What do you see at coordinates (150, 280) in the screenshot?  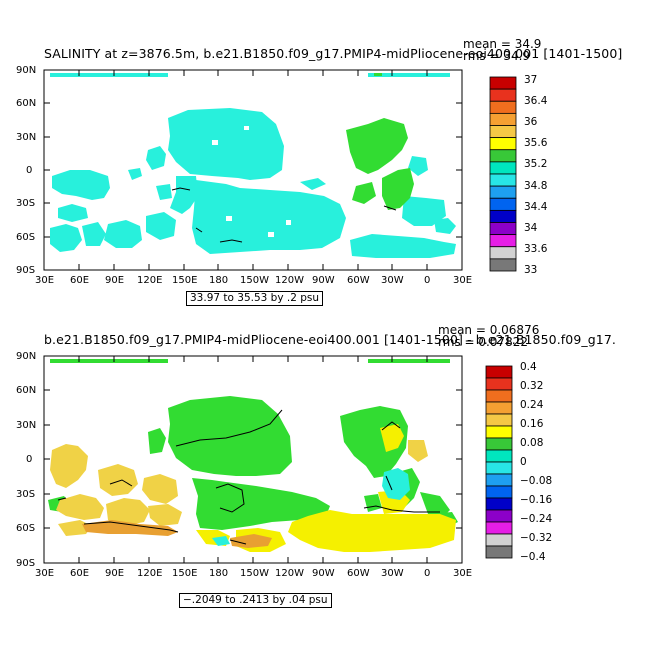 I see `panel-1-xtick: 120E` at bounding box center [150, 280].